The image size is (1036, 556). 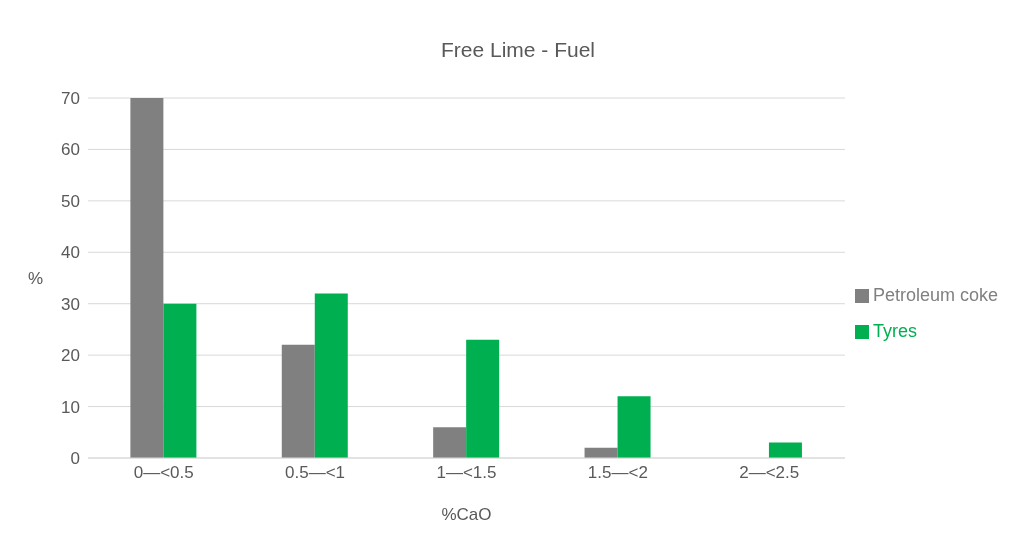 I want to click on y-axis-title: %, so click(x=36, y=279).